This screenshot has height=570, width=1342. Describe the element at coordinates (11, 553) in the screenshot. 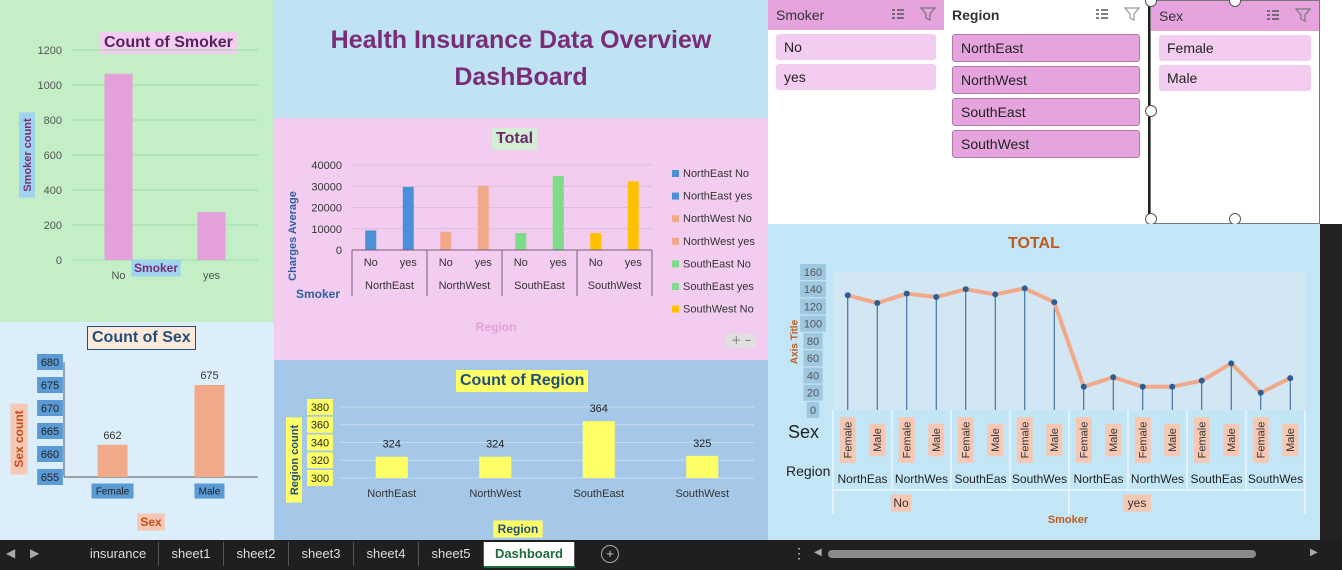

I see `scroll-left-icon: ◀` at that location.